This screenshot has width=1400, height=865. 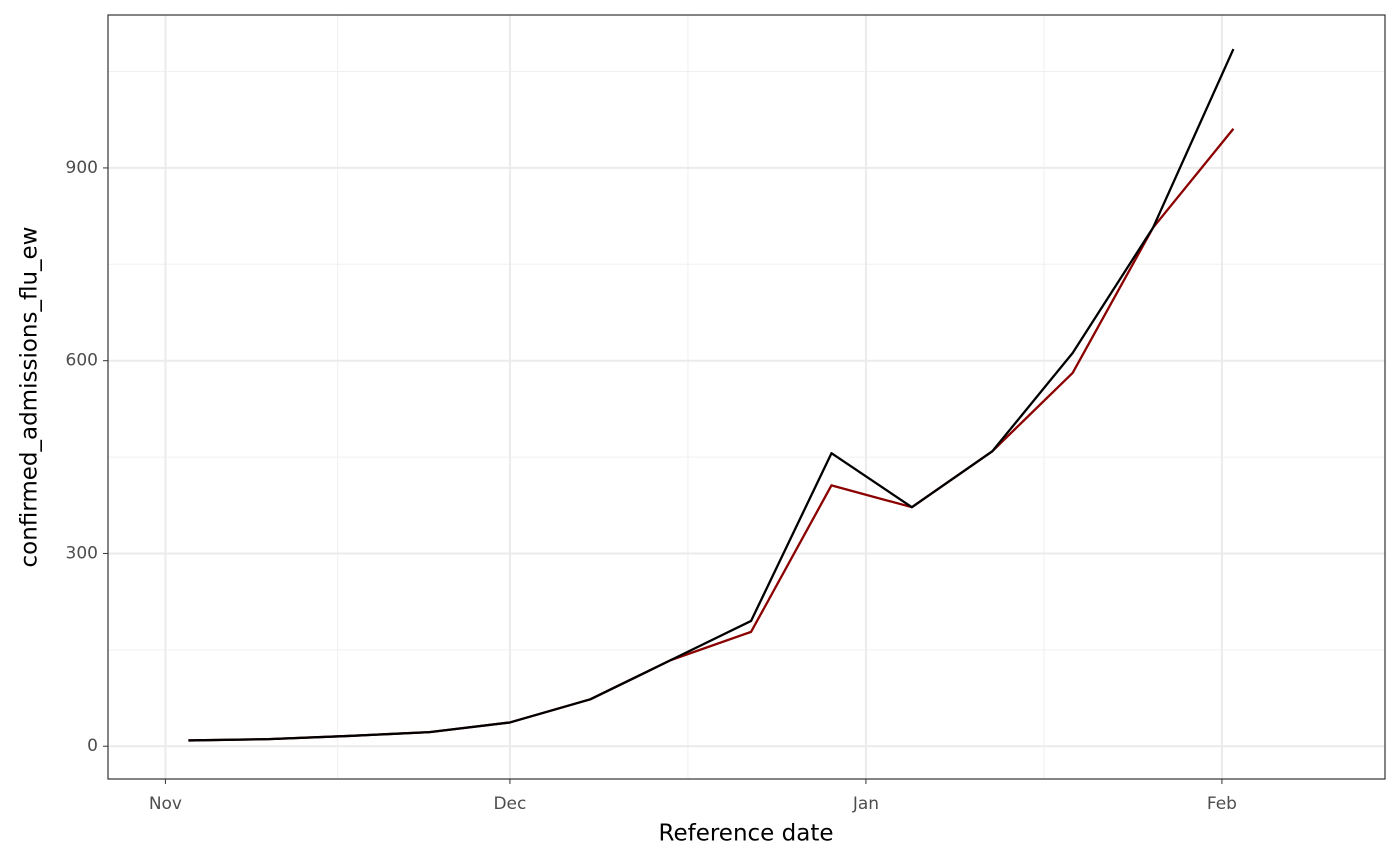 What do you see at coordinates (165, 804) in the screenshot?
I see `x-tick-label: Nov` at bounding box center [165, 804].